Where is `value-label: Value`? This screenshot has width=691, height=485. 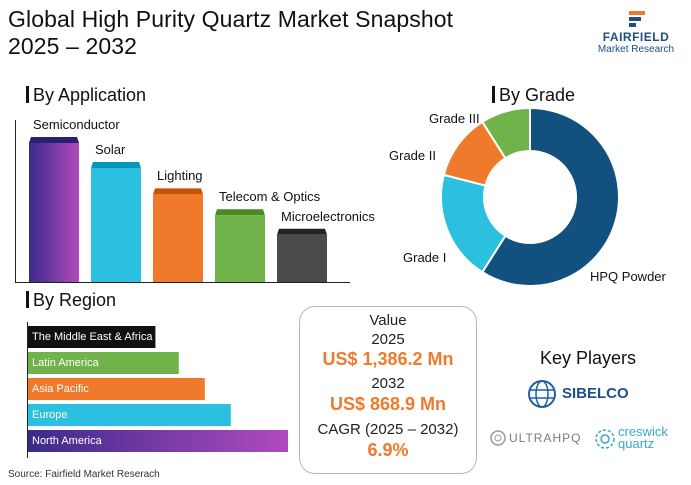
value-label: Value is located at coordinates (388, 320).